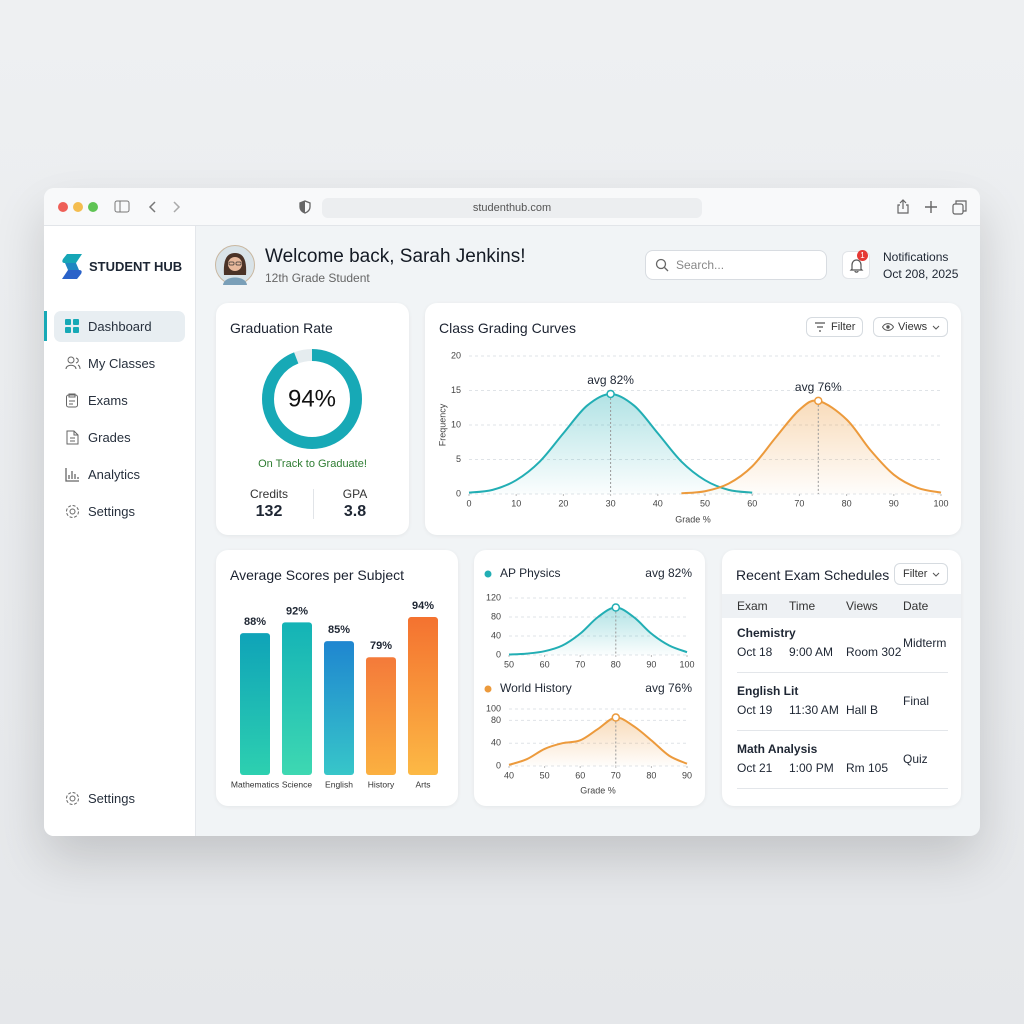 This screenshot has height=1024, width=1024. Describe the element at coordinates (93, 207) in the screenshot. I see `zoom-dot` at that location.